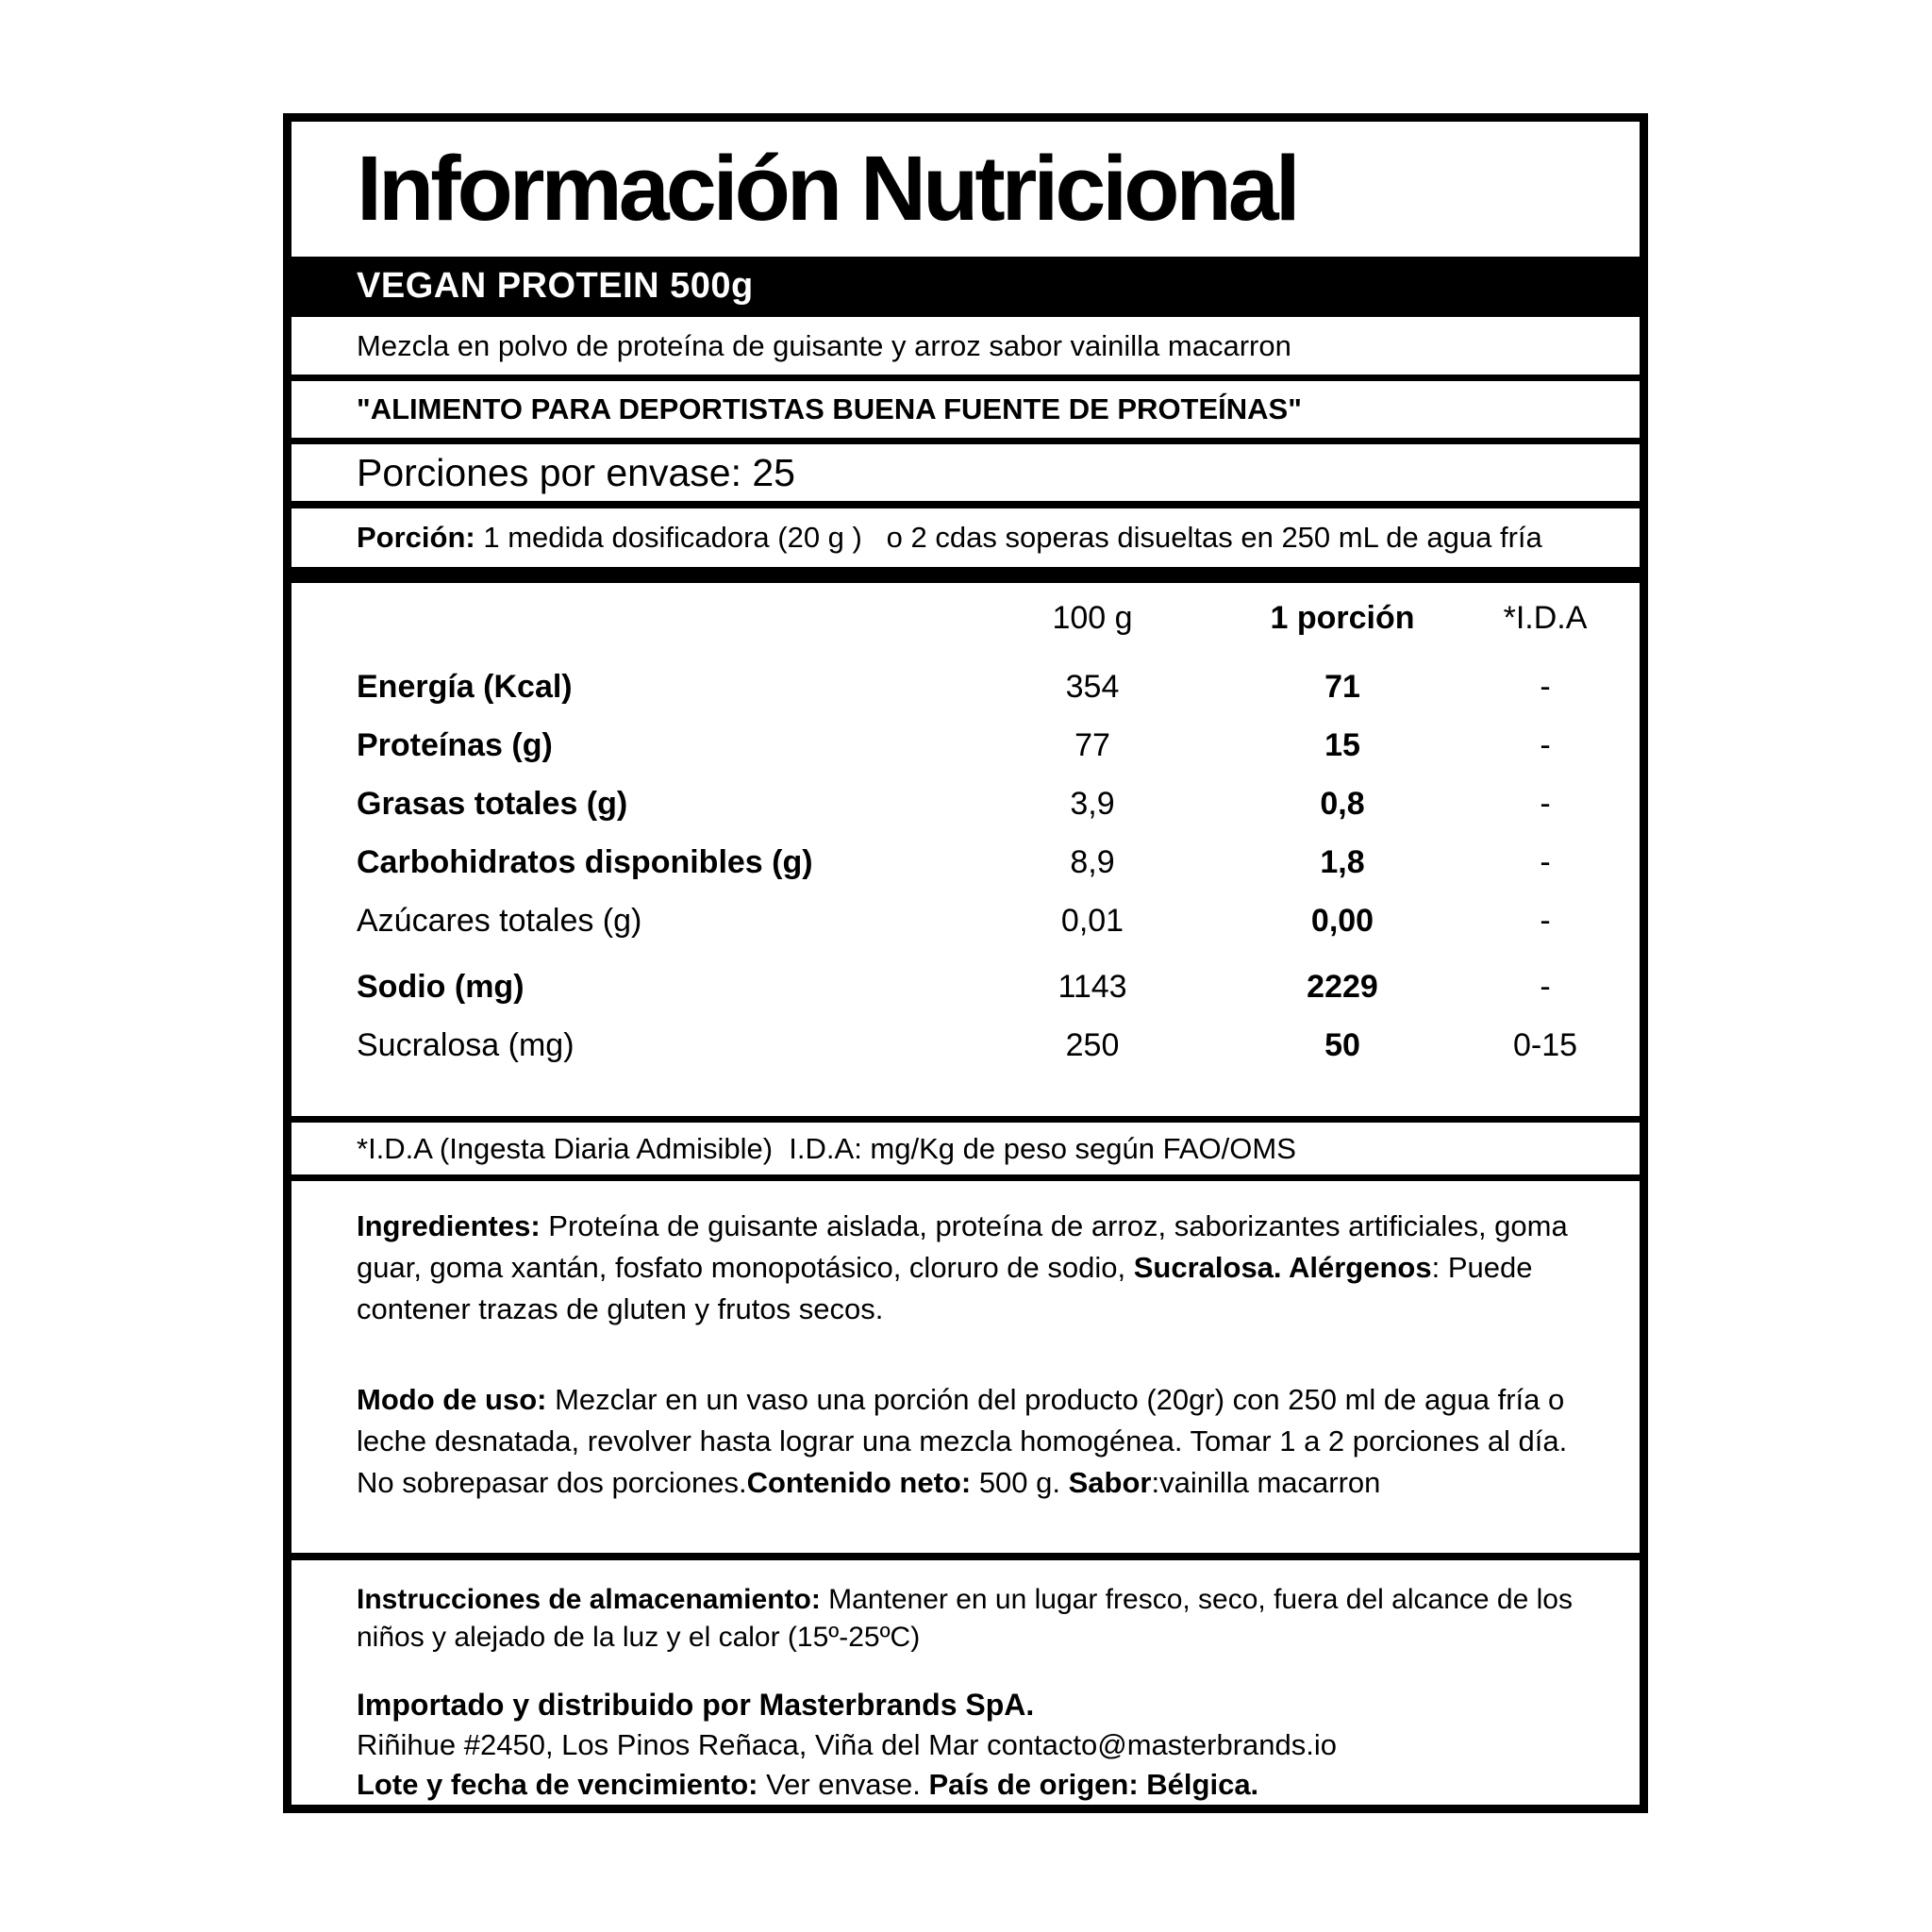 This screenshot has width=1932, height=1932. What do you see at coordinates (1266, 1482) in the screenshot?
I see `flavor-value: :vainilla macarron` at bounding box center [1266, 1482].